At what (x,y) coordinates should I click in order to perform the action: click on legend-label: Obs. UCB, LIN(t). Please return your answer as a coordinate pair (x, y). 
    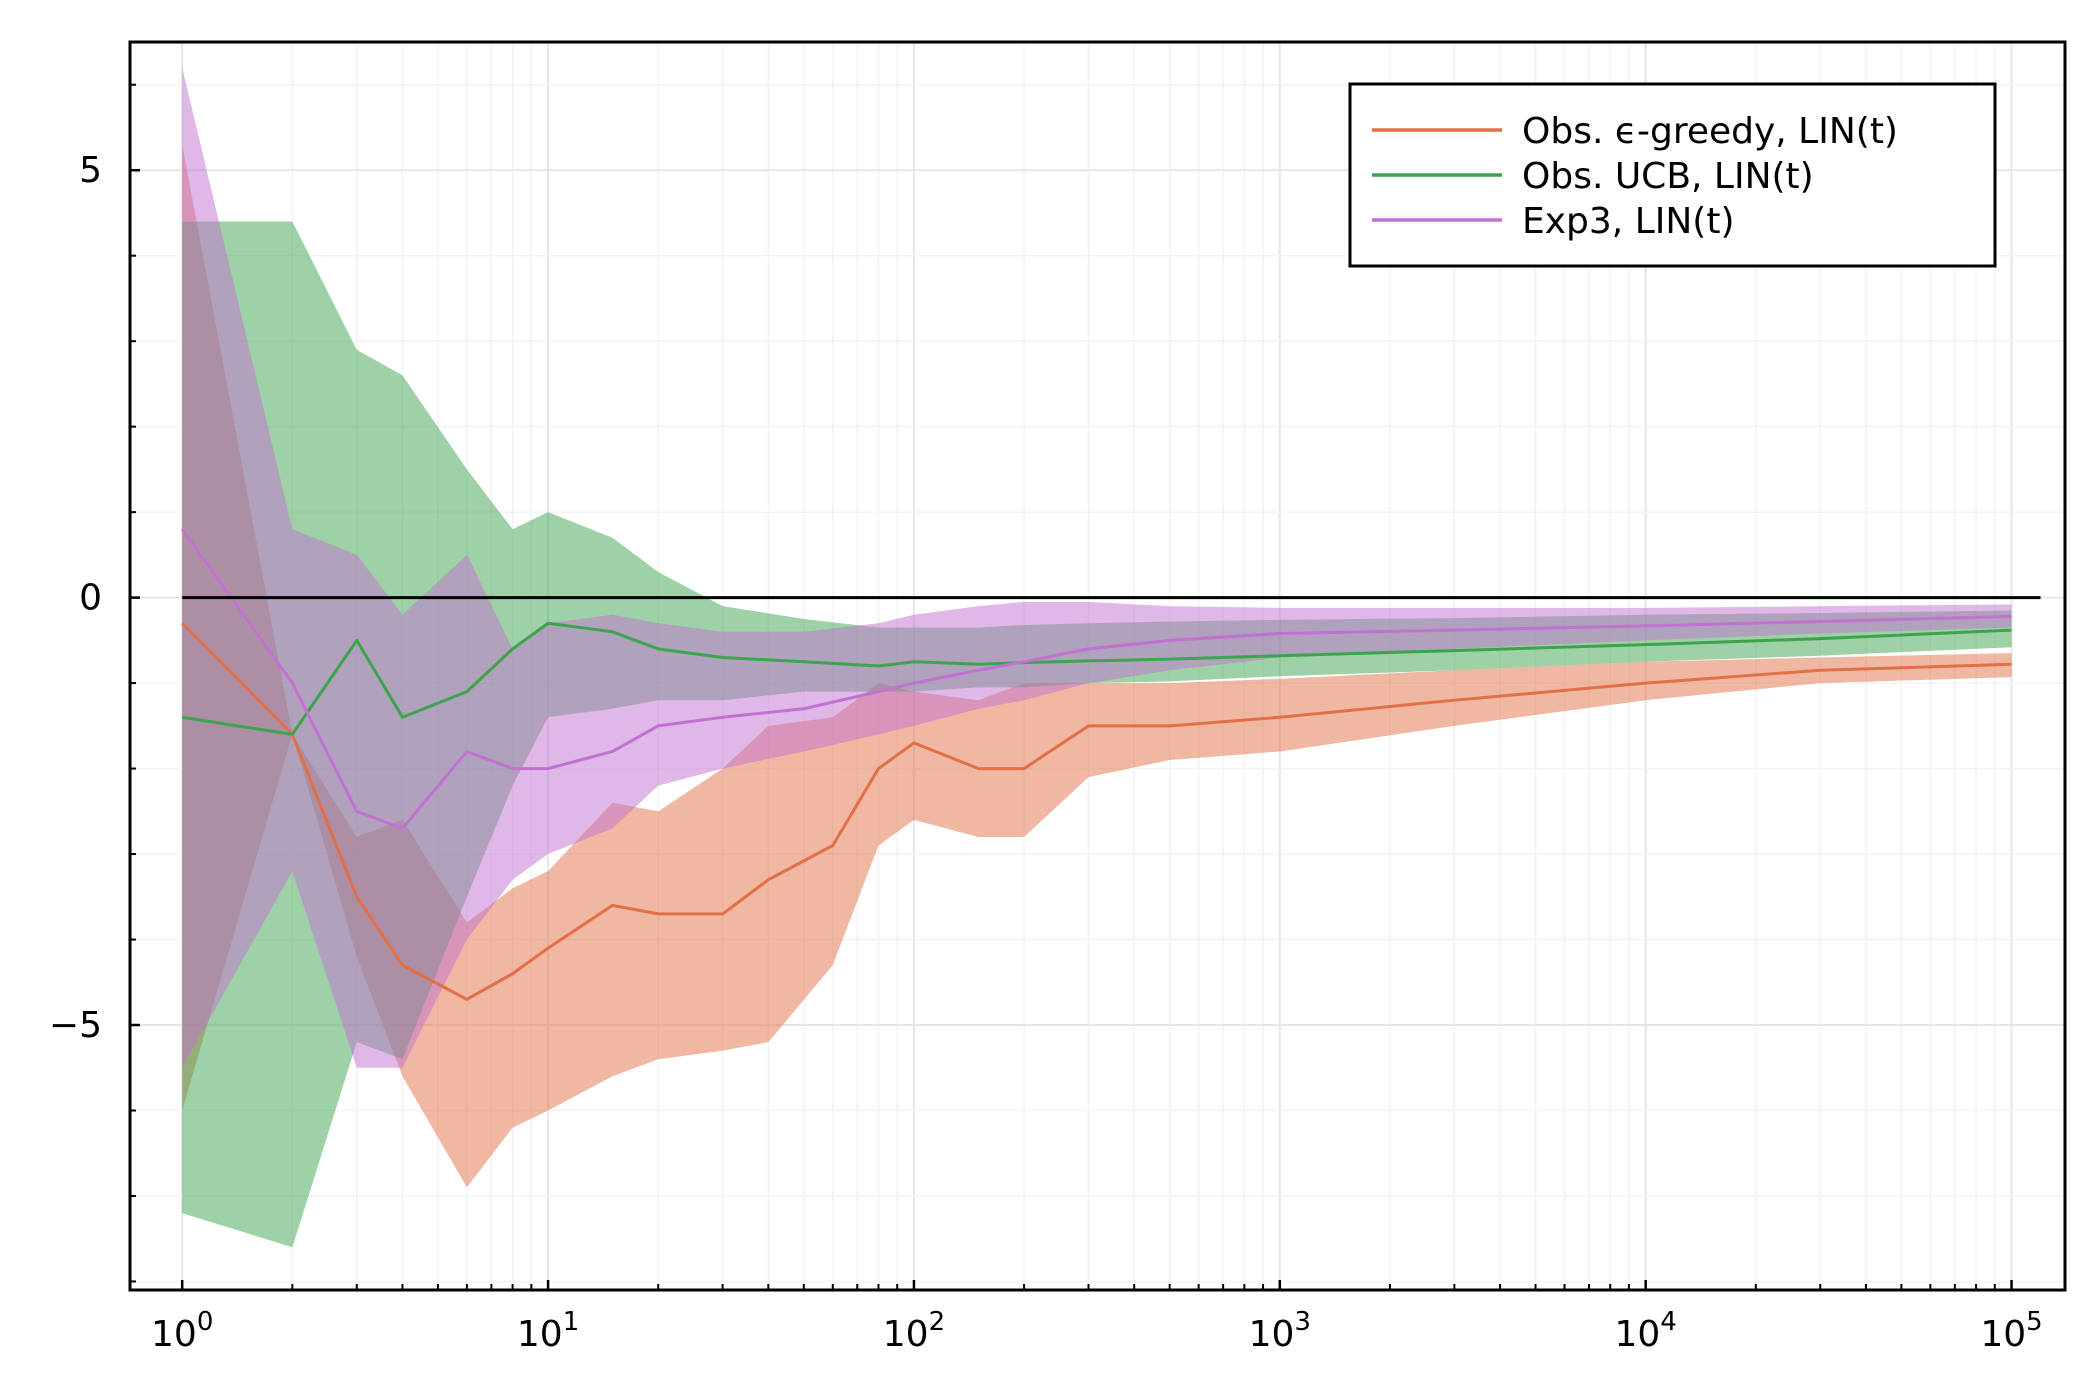
    Looking at the image, I should click on (1668, 176).